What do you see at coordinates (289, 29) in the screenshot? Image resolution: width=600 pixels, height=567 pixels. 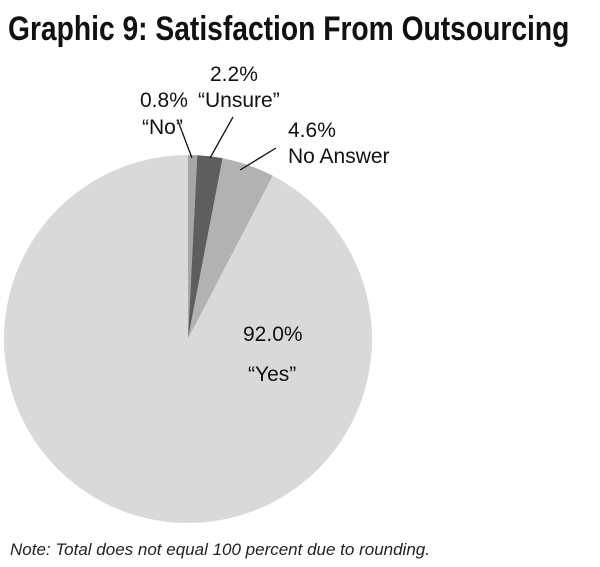 I see `chart-title: Graphic 9: Satisfaction From Outsourcing` at bounding box center [289, 29].